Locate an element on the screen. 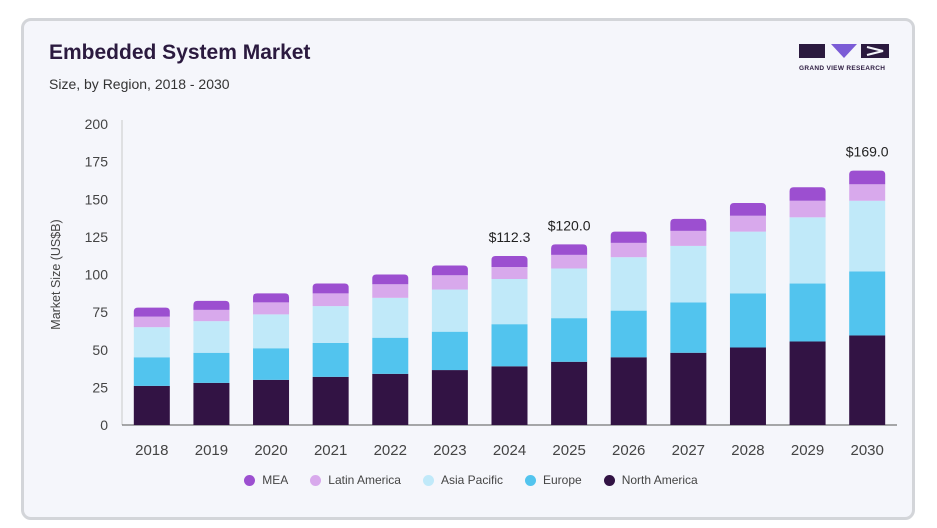 This screenshot has width=937, height=528. logo-text: GRAND VIEW RESEARCH is located at coordinates (842, 68).